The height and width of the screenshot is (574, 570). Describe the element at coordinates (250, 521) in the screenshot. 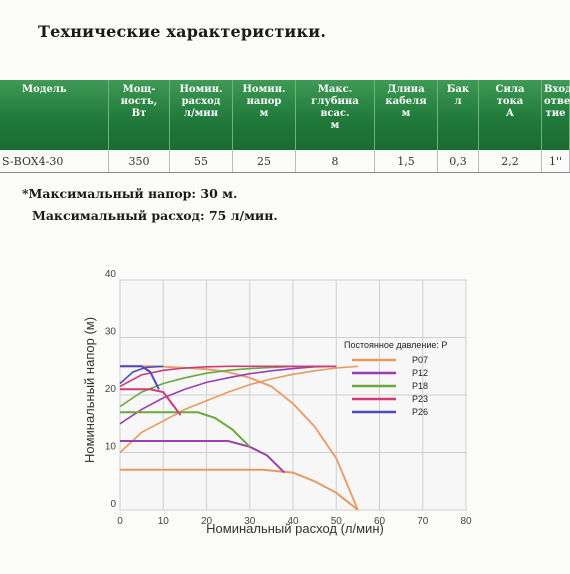

I see `x-tick-label: 30` at that location.